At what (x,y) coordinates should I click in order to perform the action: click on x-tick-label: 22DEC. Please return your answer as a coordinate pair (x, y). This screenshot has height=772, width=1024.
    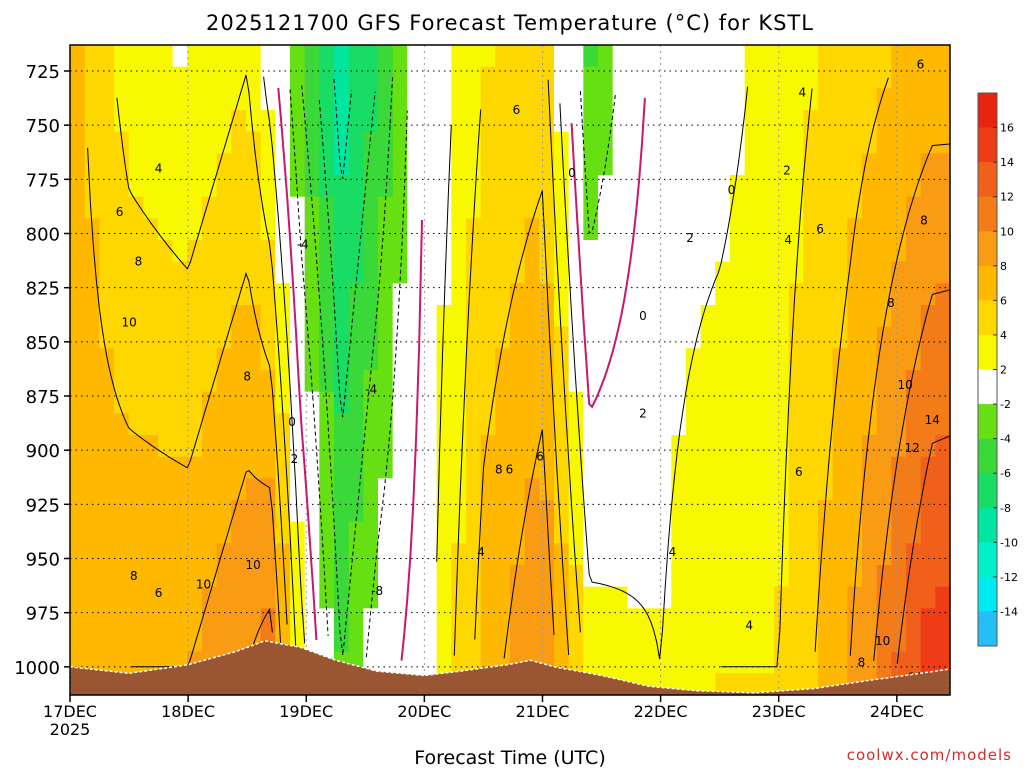
    Looking at the image, I should click on (661, 711).